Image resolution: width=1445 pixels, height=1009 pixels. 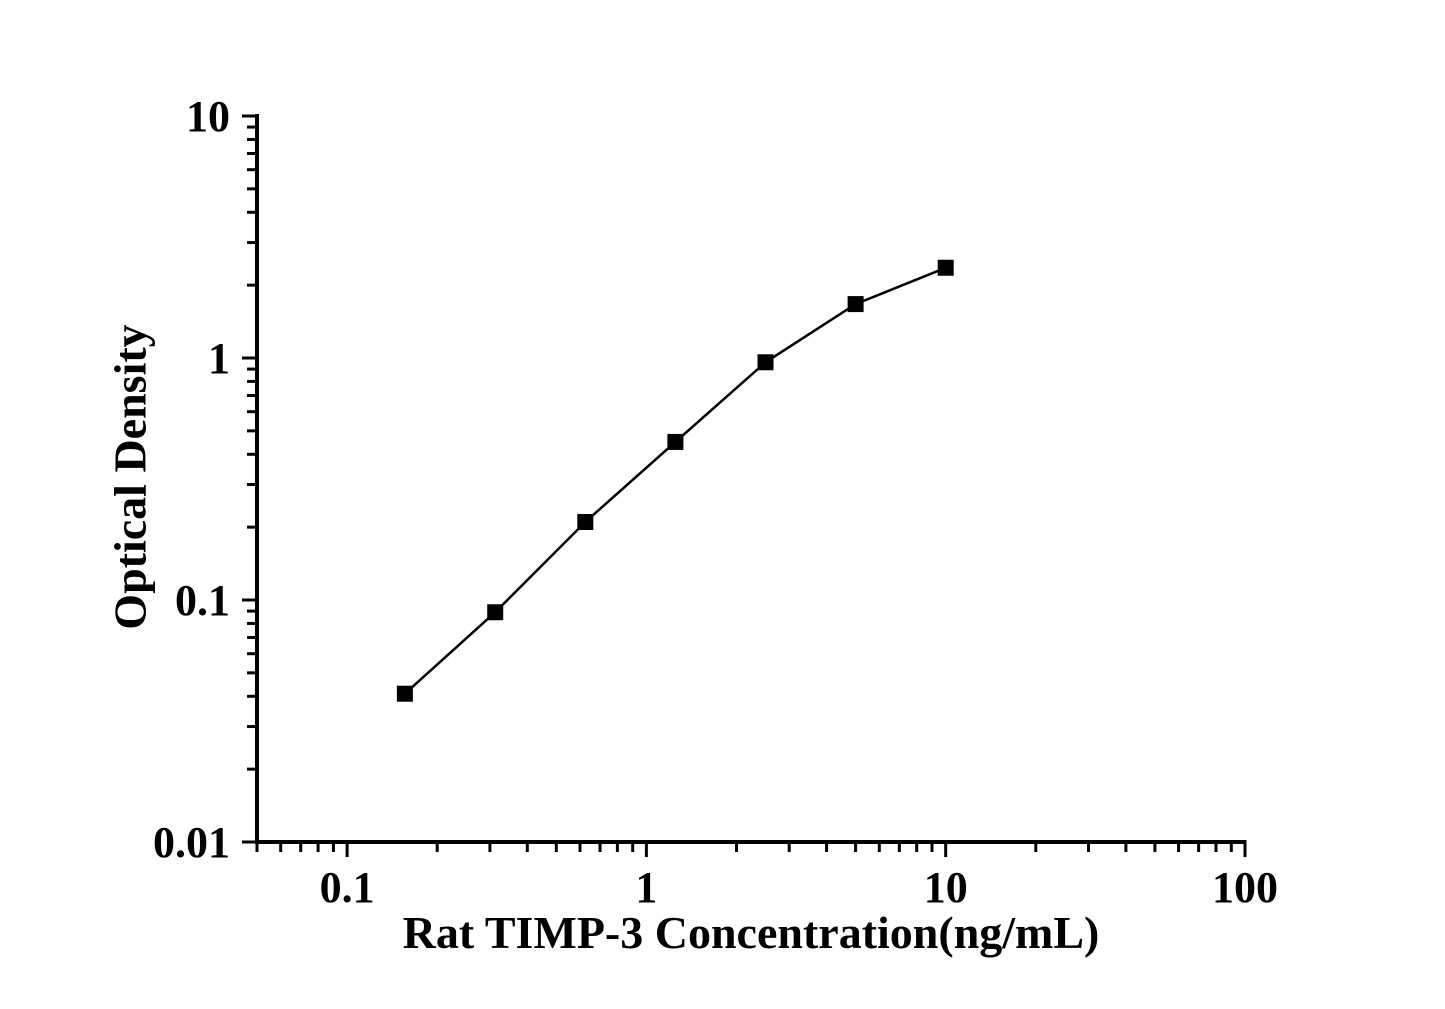 I want to click on y-tick-label: 10, so click(x=208, y=116).